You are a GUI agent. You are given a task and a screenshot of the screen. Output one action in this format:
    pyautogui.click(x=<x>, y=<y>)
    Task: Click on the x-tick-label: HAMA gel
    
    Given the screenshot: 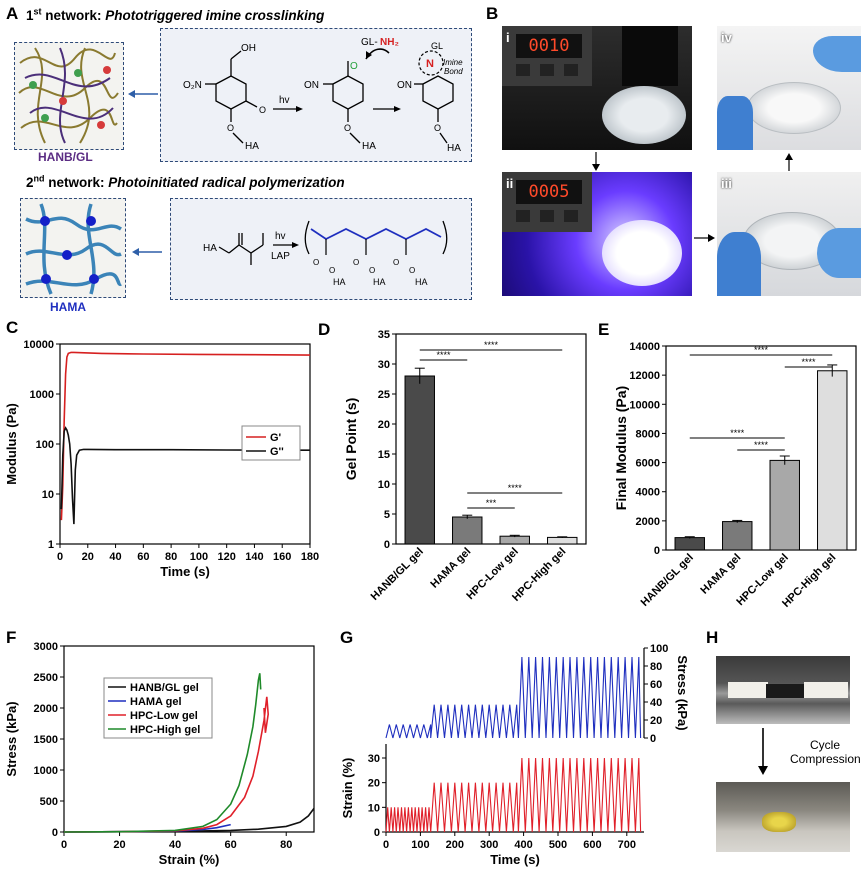 What is the action you would take?
    pyautogui.click(x=450, y=568)
    